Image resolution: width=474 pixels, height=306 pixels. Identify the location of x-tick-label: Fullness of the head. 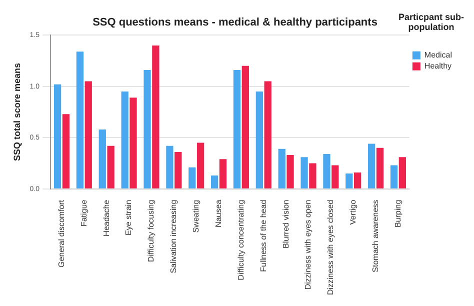
(263, 236).